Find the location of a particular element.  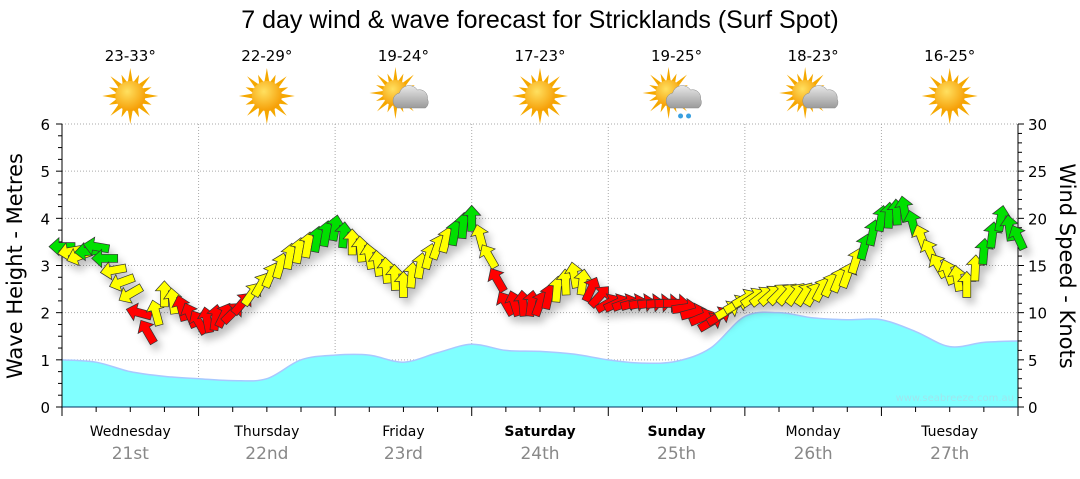

day-label: Friday is located at coordinates (403, 432).